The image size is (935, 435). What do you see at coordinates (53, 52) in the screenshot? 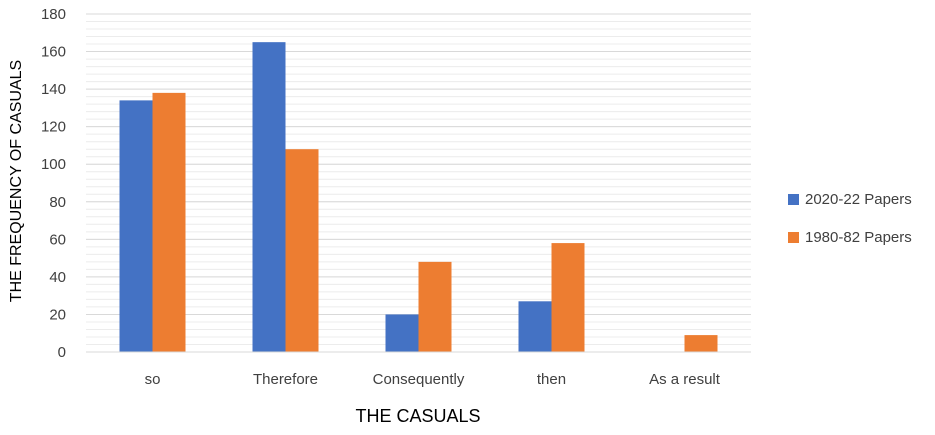
I see `y-tick-label: 160` at bounding box center [53, 52].